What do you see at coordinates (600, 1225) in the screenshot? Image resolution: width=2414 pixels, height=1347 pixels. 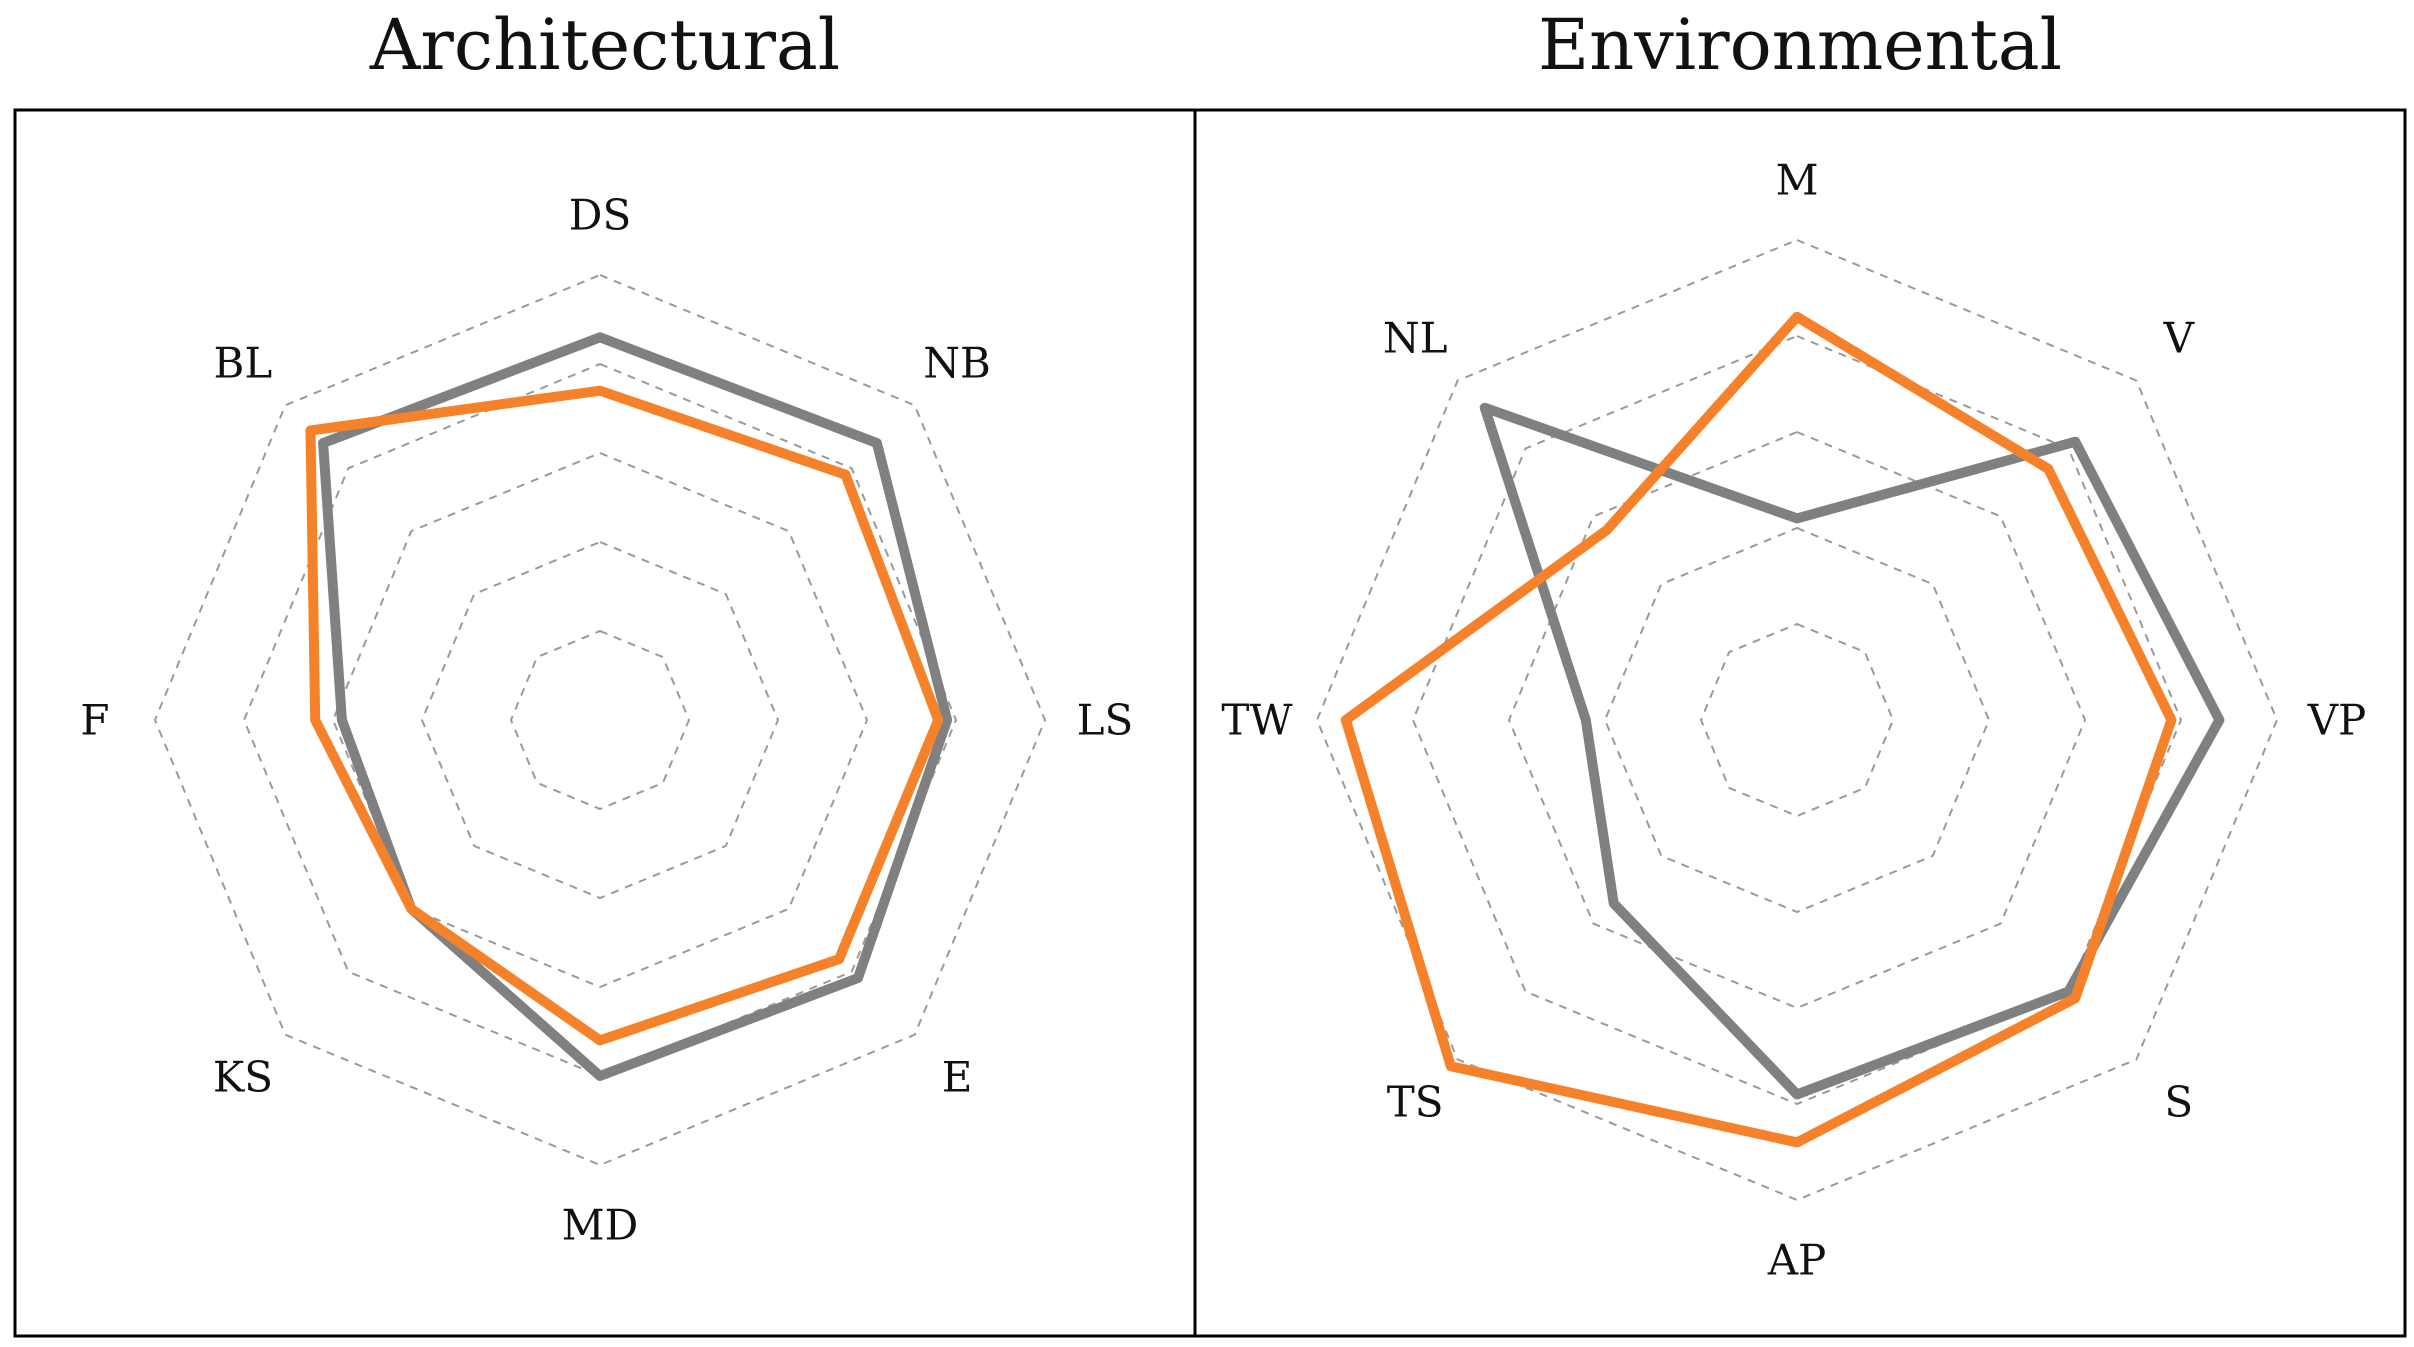 I see `architectural-axis-label-md: MD` at bounding box center [600, 1225].